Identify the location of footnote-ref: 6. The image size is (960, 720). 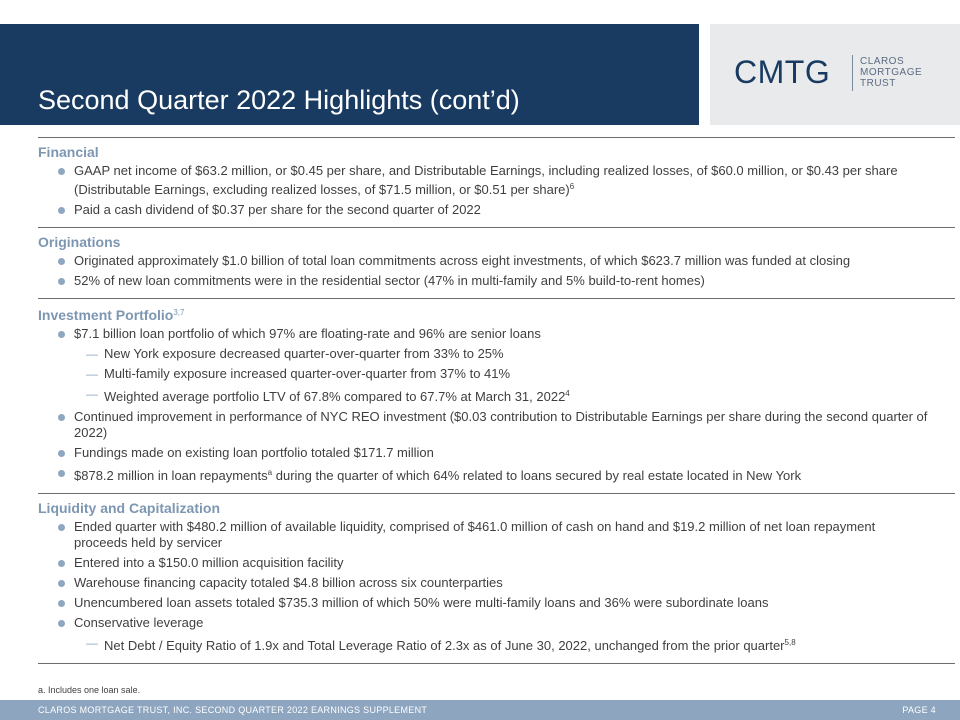
(572, 186).